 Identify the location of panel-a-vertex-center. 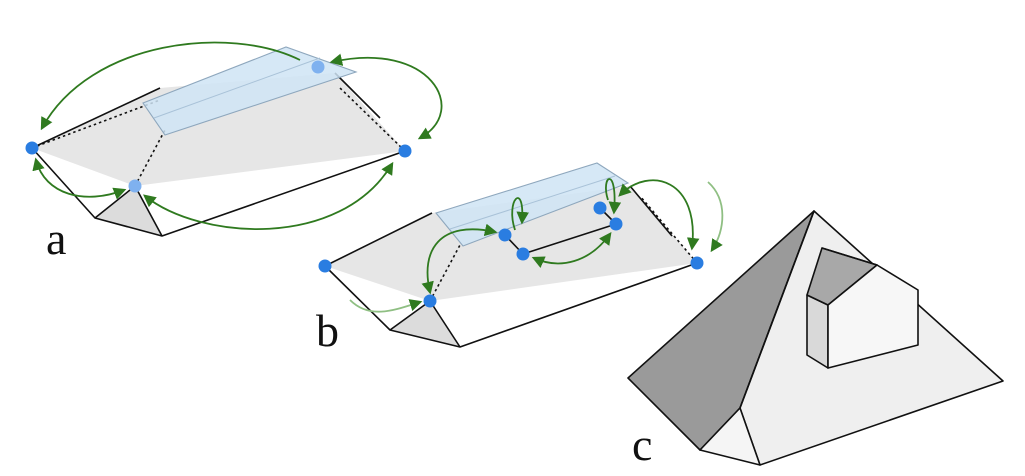
(135, 186).